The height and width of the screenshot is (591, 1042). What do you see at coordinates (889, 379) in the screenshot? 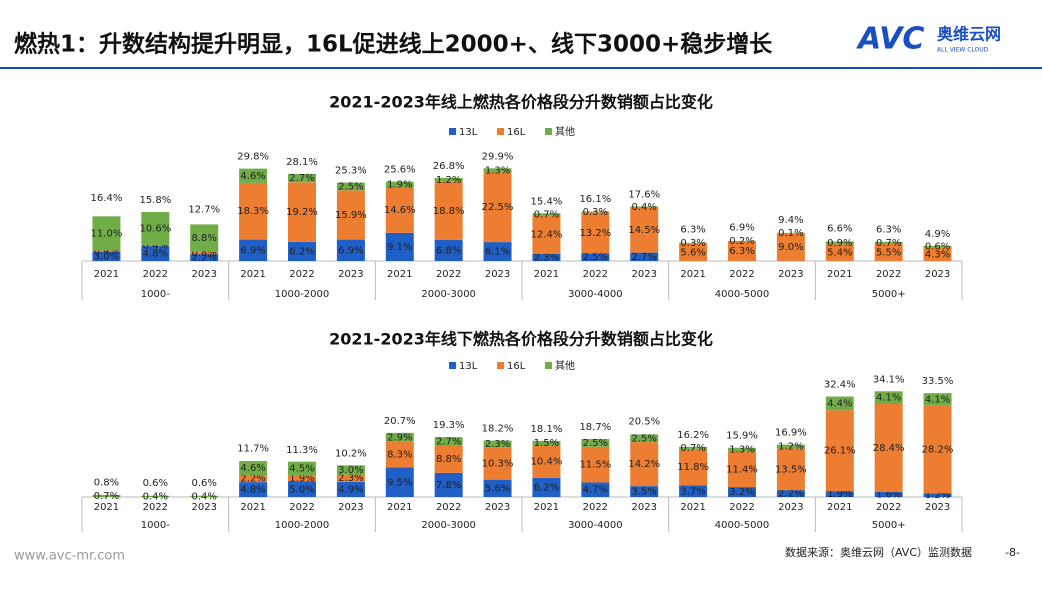
I see `total-label: 34.1%` at bounding box center [889, 379].